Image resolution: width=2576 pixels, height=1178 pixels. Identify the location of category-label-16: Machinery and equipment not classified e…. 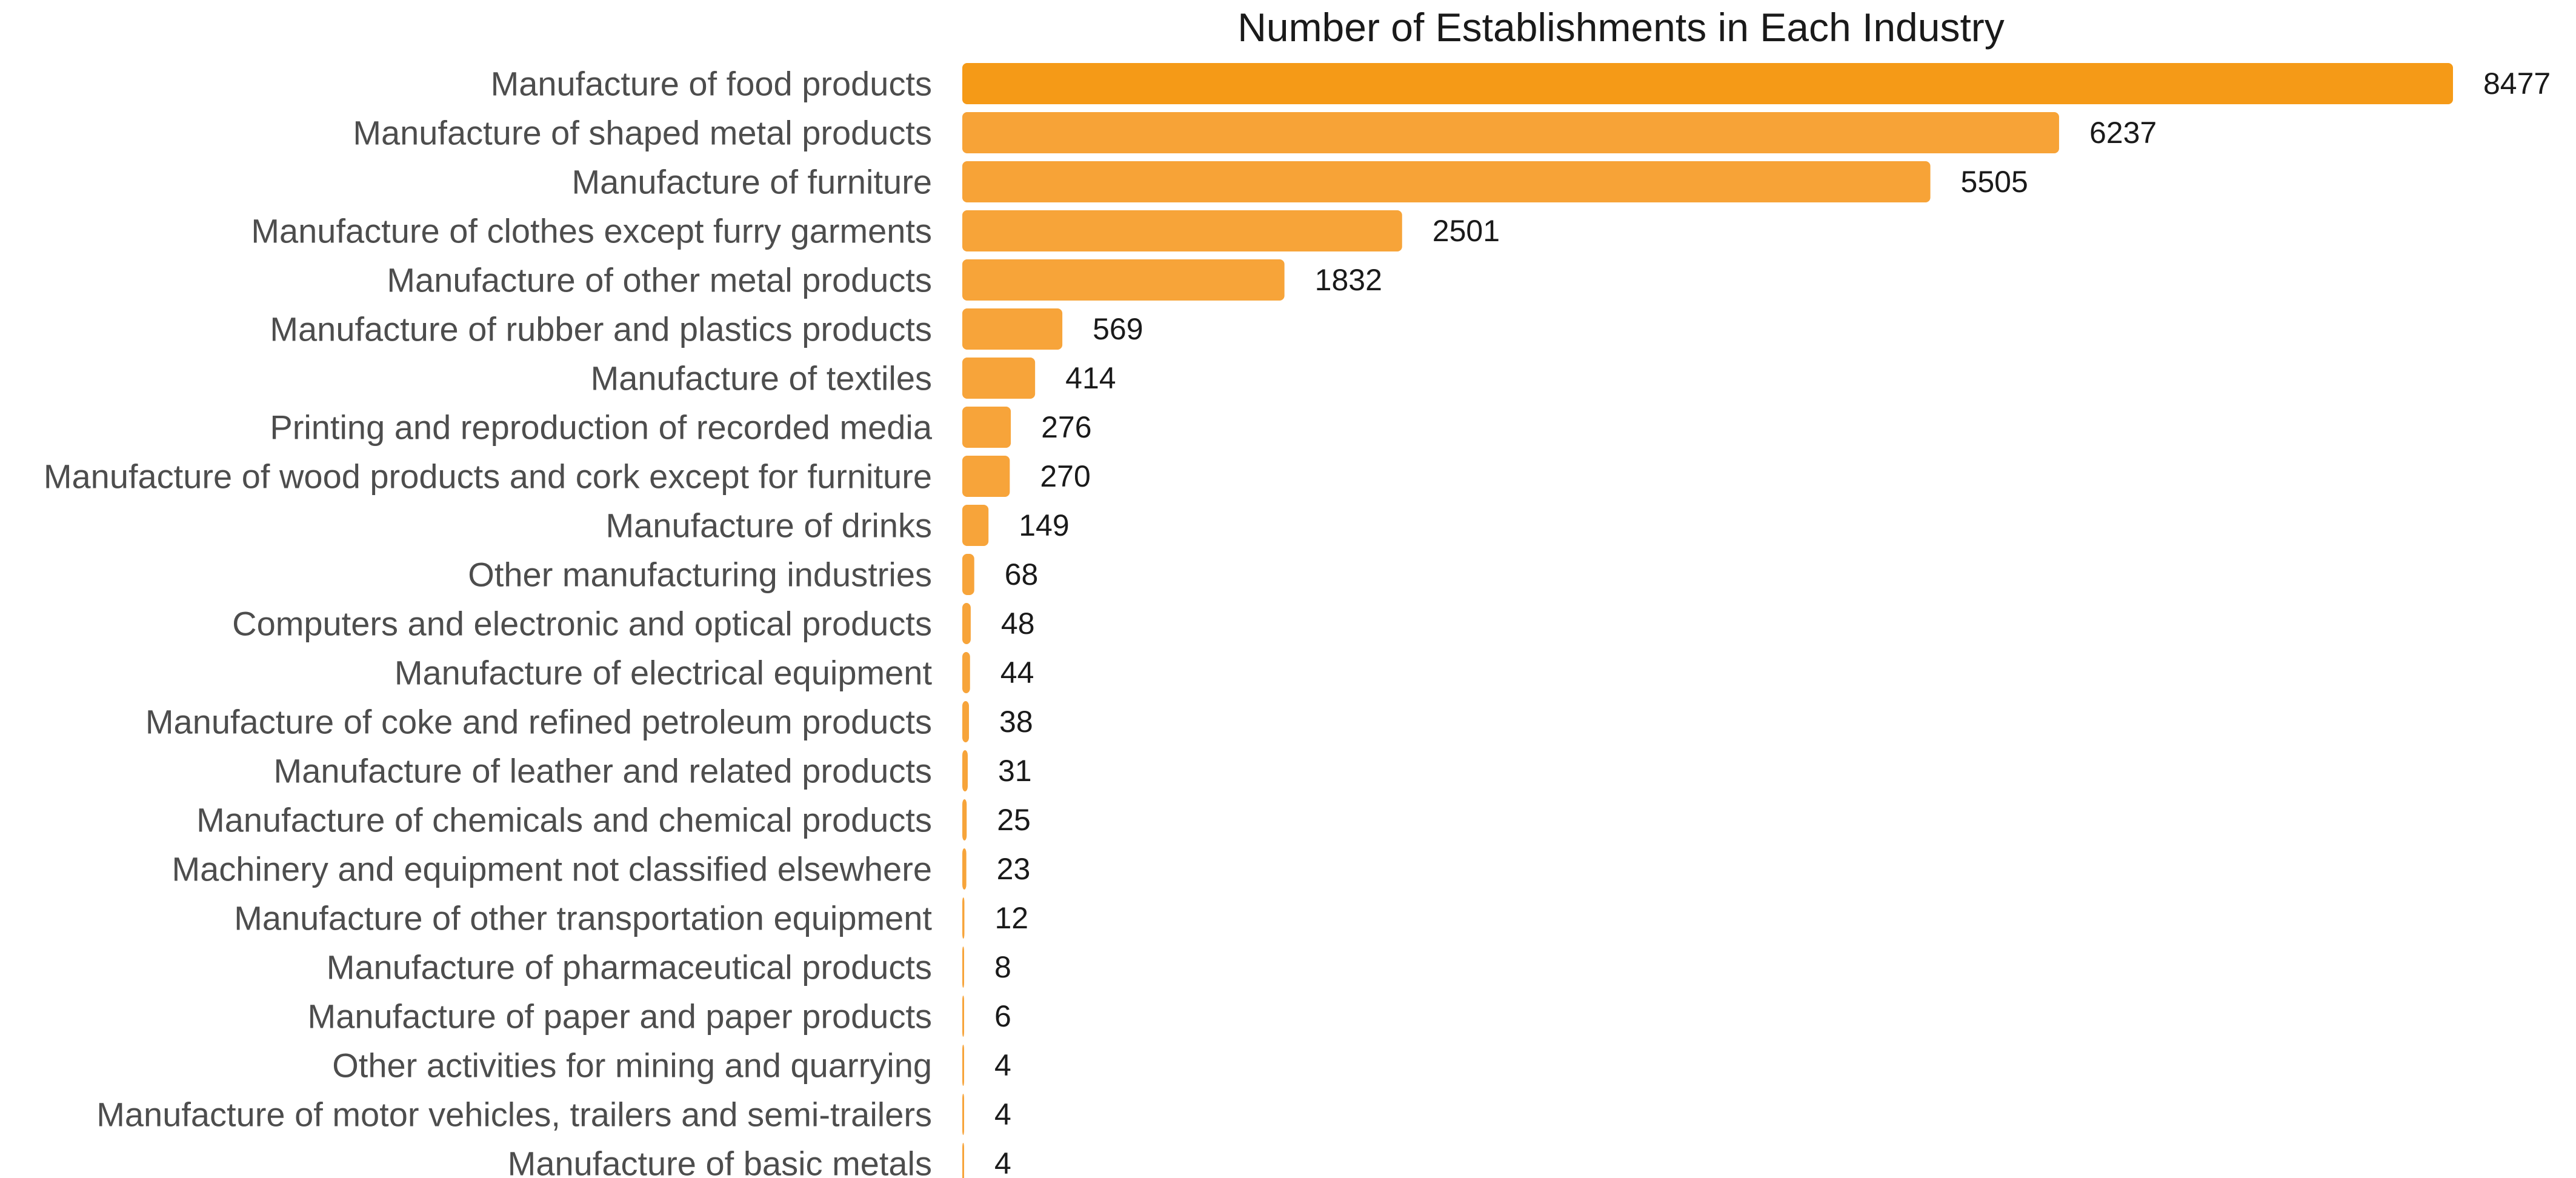
(552, 869).